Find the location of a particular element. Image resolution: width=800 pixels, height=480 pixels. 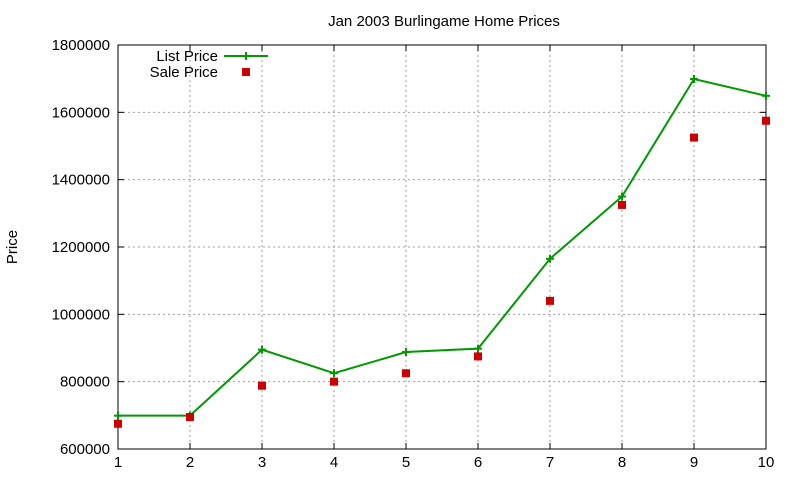

chart-title: Jan 2003 Burlingame Home Prices is located at coordinates (444, 21).